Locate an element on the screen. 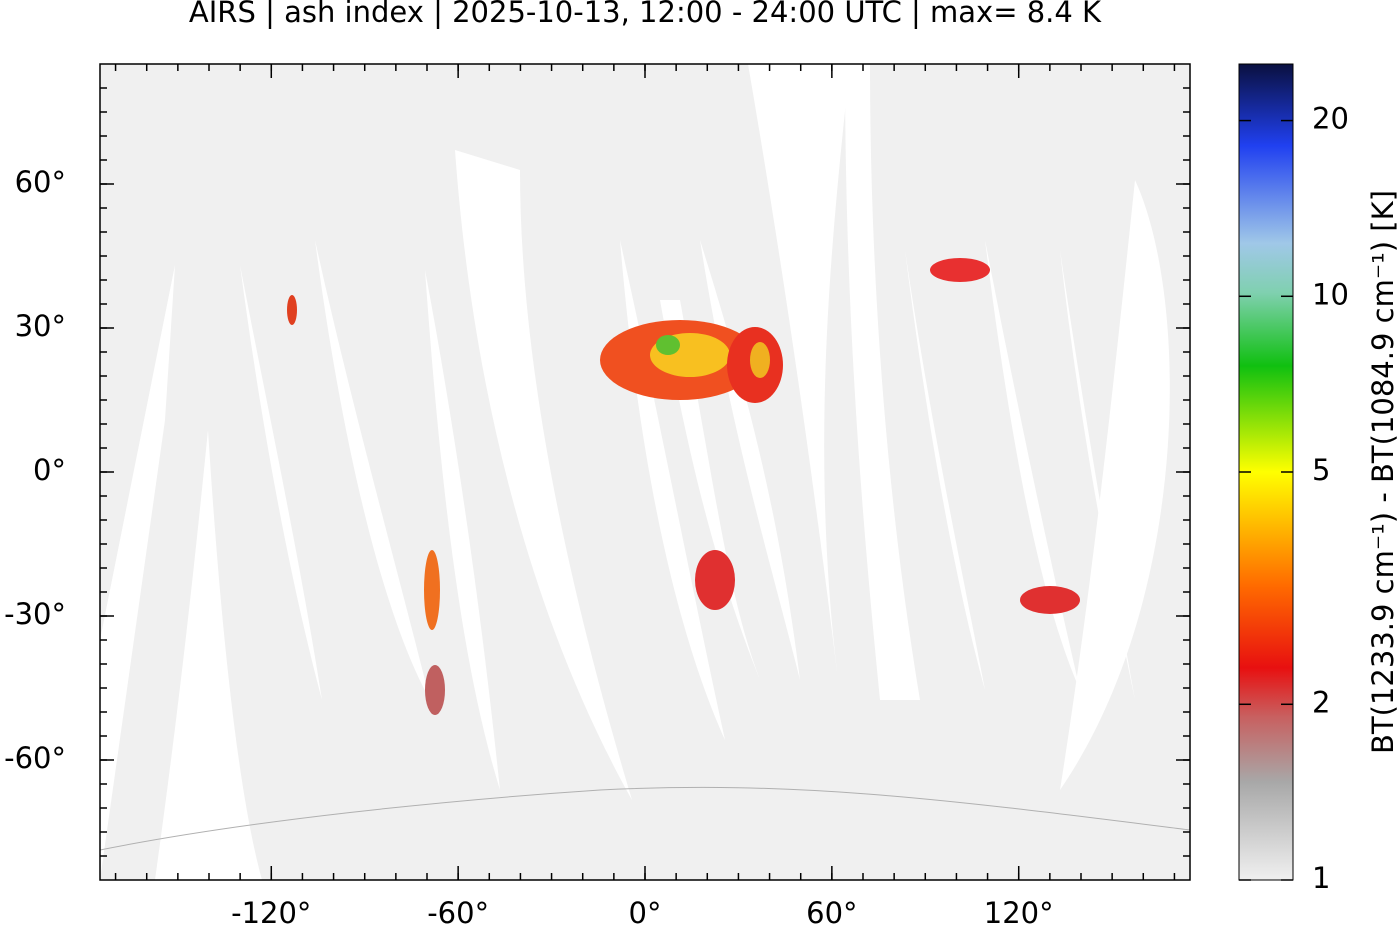 The height and width of the screenshot is (934, 1400). x-tick-label: -60° is located at coordinates (458, 913).